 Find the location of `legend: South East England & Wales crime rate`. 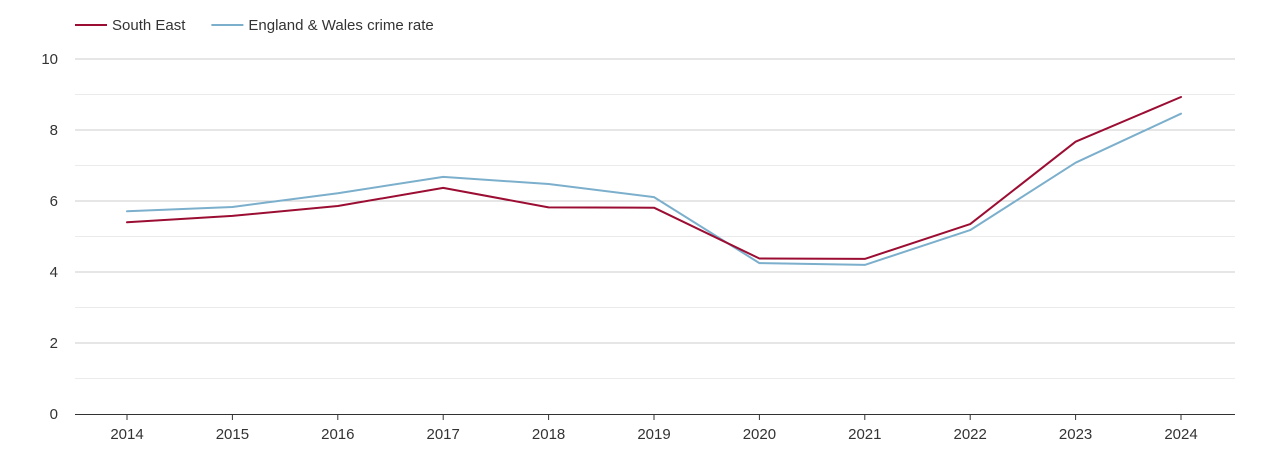

legend: South East England & Wales crime rate is located at coordinates (254, 25).